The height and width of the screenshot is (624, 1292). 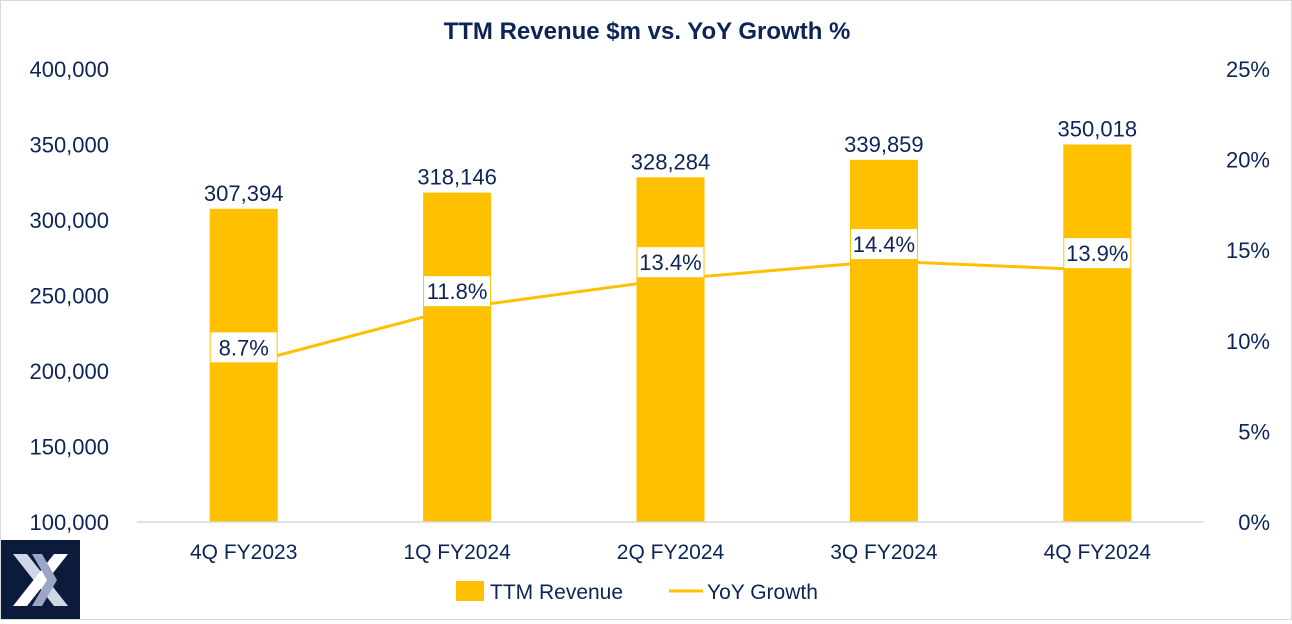 I want to click on point-value-label: 11.8%, so click(x=457, y=291).